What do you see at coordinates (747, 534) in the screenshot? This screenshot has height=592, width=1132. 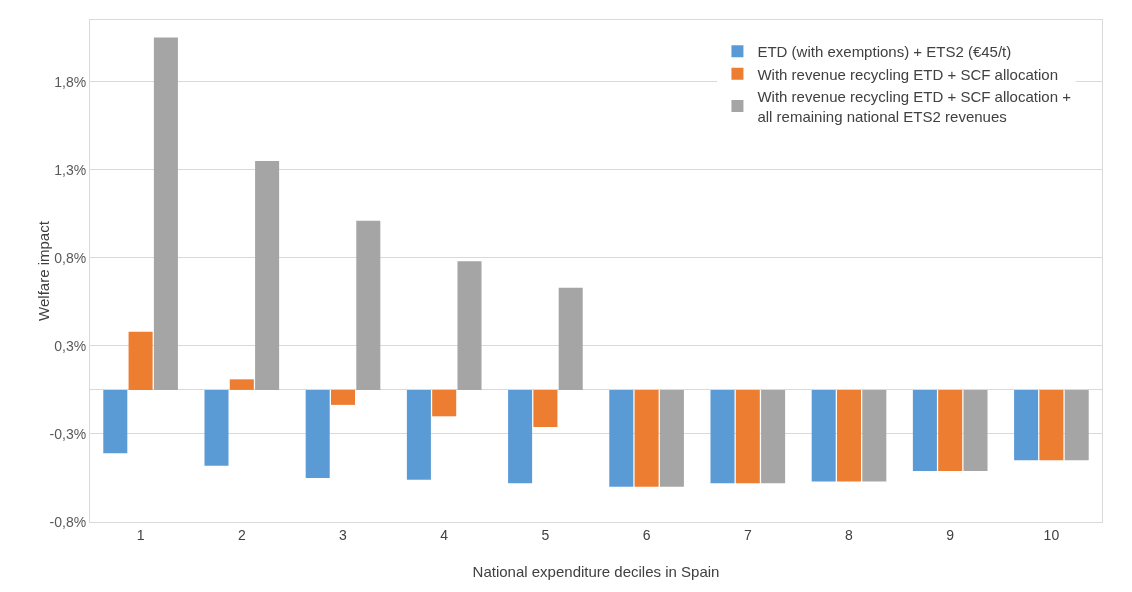 I see `x-tick-label: 7` at bounding box center [747, 534].